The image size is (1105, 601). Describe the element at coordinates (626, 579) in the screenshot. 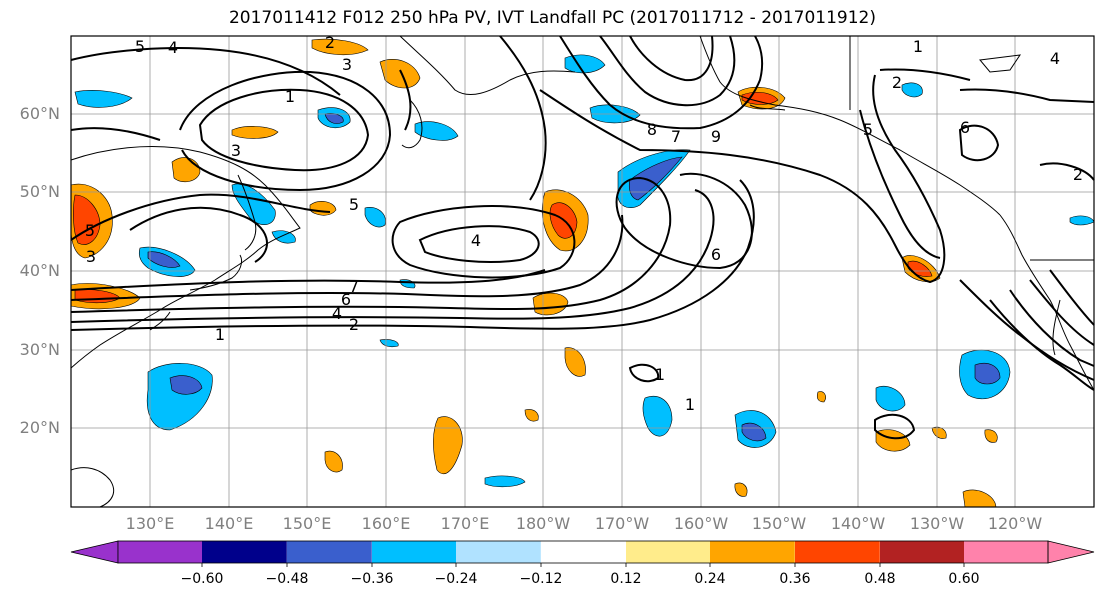

I see `colorbar-tick-label: 0.12` at that location.